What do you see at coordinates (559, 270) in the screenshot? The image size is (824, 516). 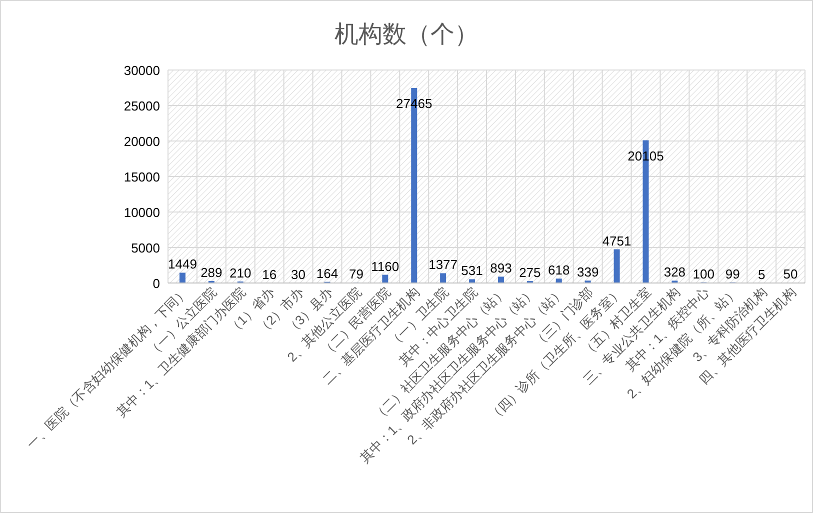 I see `data-label: 618` at bounding box center [559, 270].